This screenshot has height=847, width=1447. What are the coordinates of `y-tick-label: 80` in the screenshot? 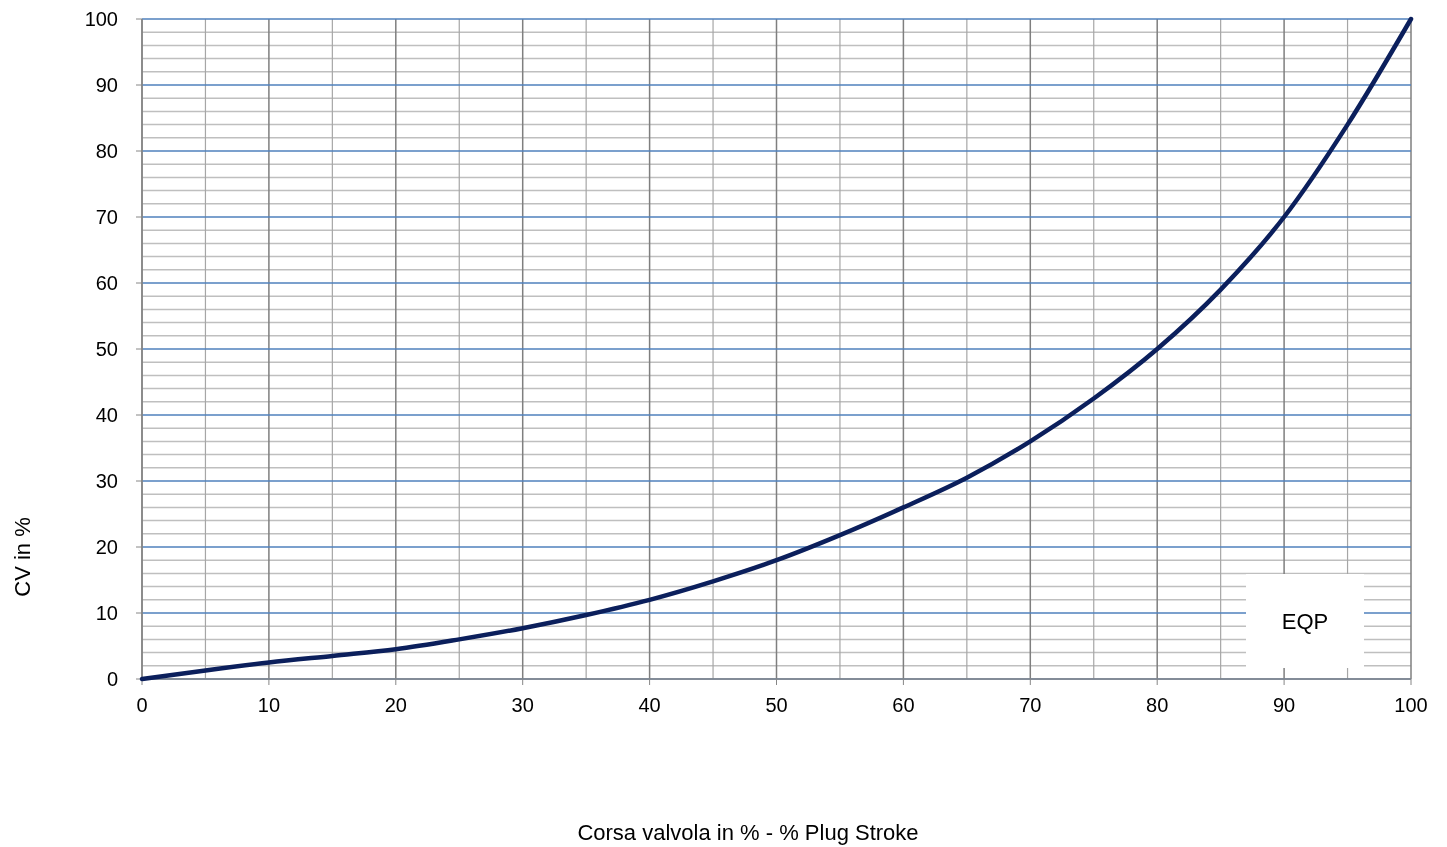 It's located at (106, 151).